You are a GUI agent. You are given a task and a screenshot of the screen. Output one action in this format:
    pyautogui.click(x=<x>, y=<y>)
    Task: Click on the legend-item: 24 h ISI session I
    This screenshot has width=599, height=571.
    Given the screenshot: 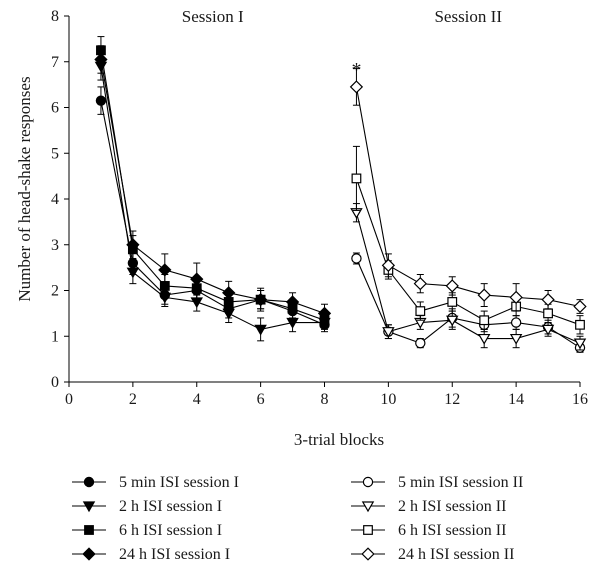 What is the action you would take?
    pyautogui.click(x=151, y=554)
    